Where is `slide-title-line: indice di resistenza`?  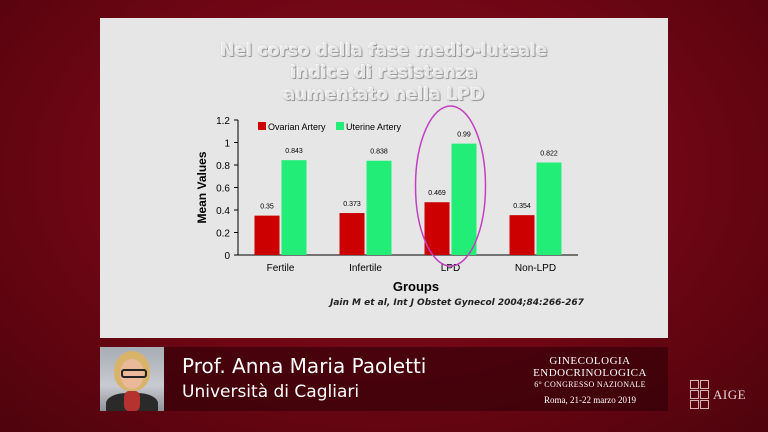 slide-title-line: indice di resistenza is located at coordinates (384, 73).